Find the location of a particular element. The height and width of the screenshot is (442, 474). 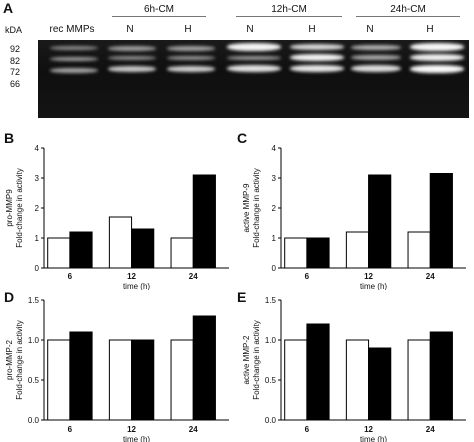

kda-label: kDA is located at coordinates (14, 30).